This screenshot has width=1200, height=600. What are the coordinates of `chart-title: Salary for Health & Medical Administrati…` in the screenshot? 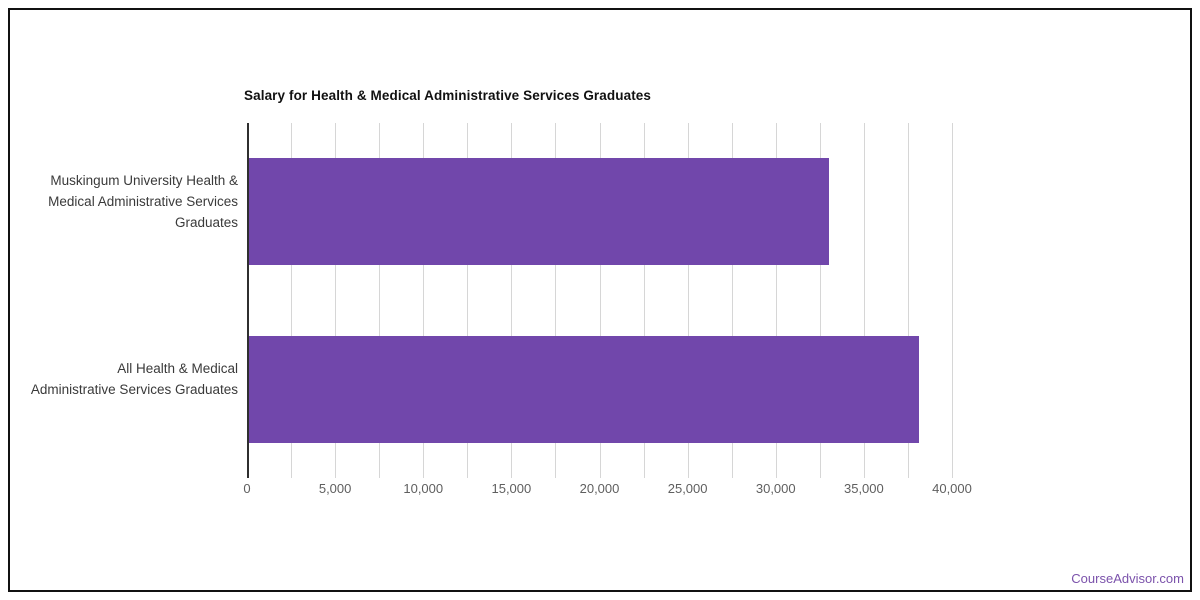 It's located at (448, 95).